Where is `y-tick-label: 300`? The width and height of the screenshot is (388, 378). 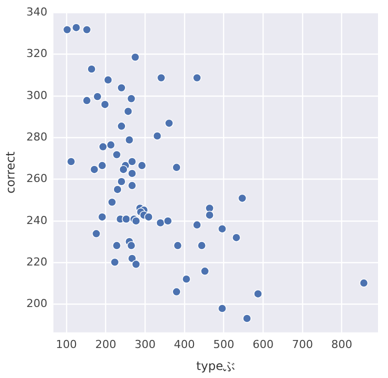 y-tick-label: 300 is located at coordinates (37, 95).